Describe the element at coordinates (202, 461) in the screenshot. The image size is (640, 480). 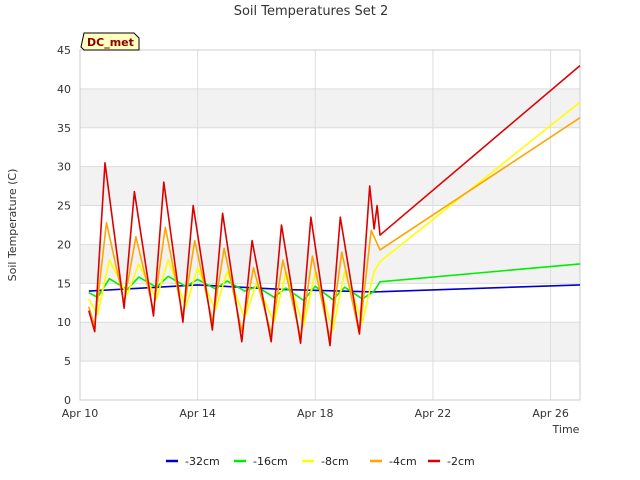
I see `legend-label: -32cm` at that location.